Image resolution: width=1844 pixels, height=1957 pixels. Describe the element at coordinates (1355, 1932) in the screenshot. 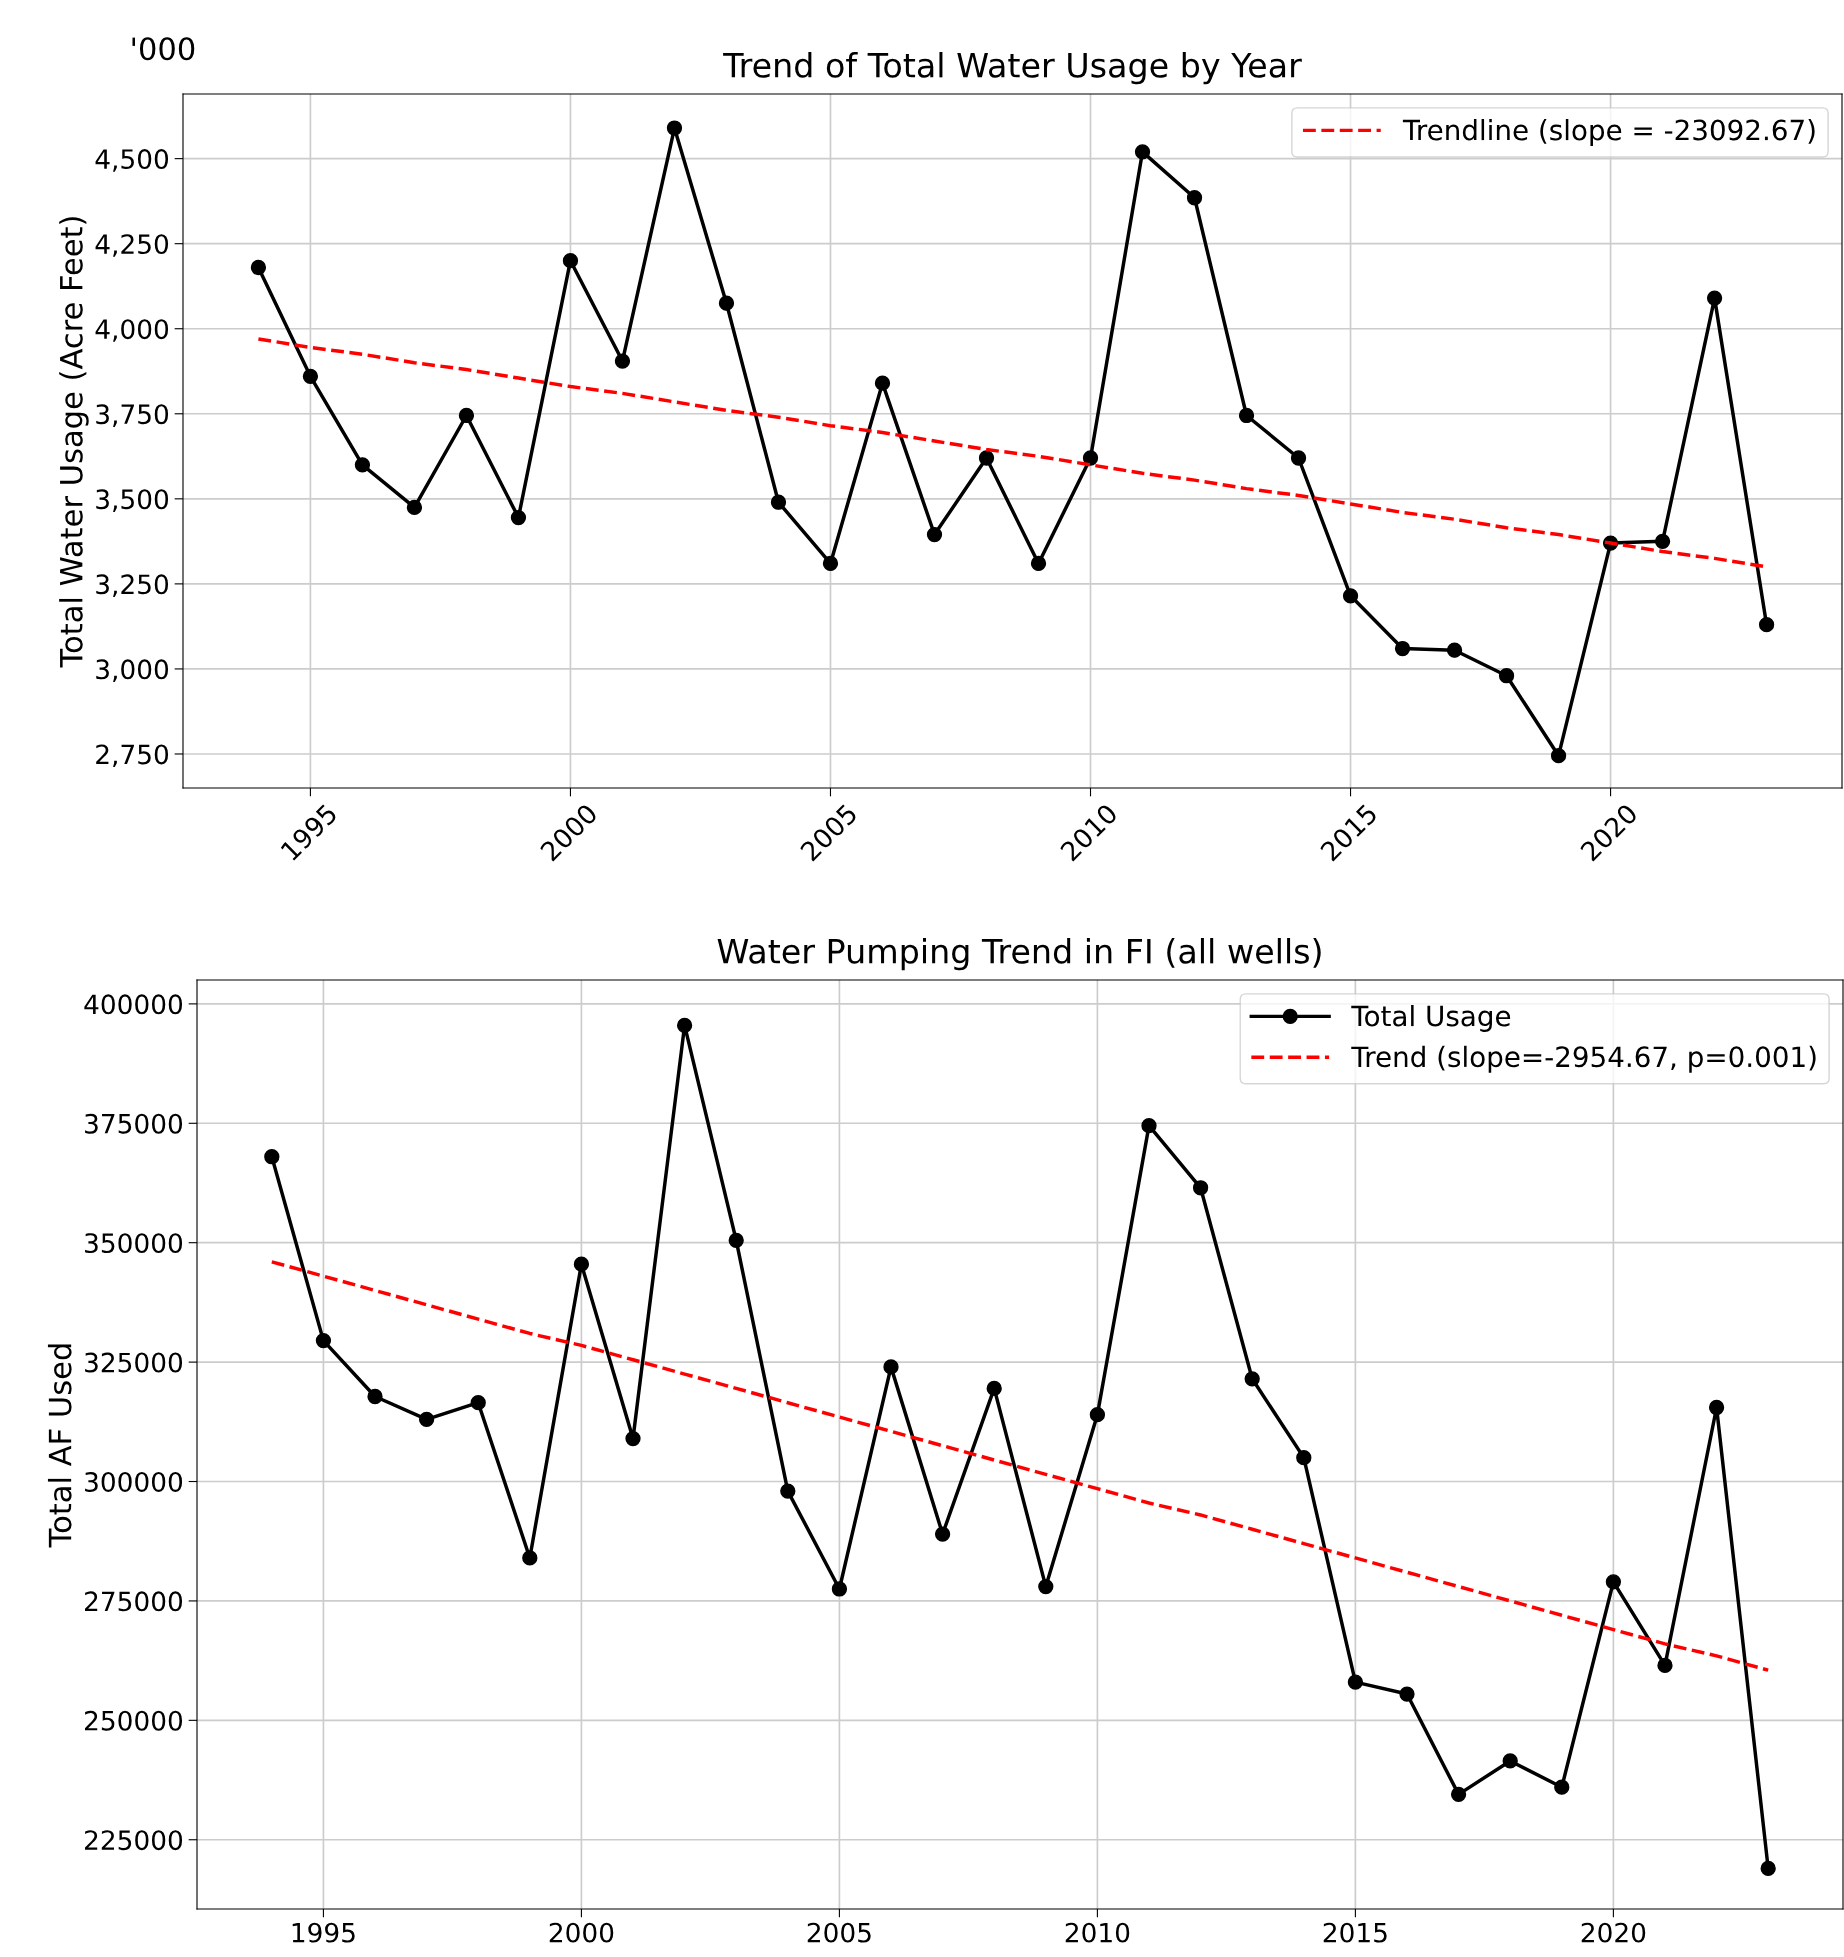

I see `x-tick-label: 2015` at that location.